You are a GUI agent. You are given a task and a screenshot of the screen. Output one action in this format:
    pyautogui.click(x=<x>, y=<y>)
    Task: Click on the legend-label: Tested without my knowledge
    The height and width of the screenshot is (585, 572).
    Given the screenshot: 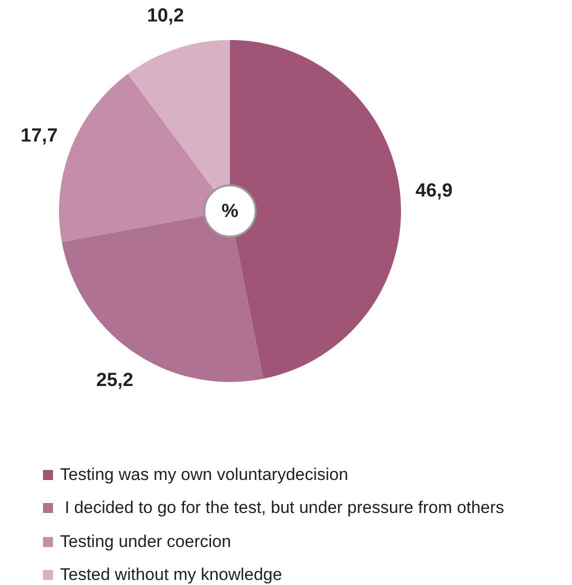 What is the action you would take?
    pyautogui.click(x=171, y=575)
    